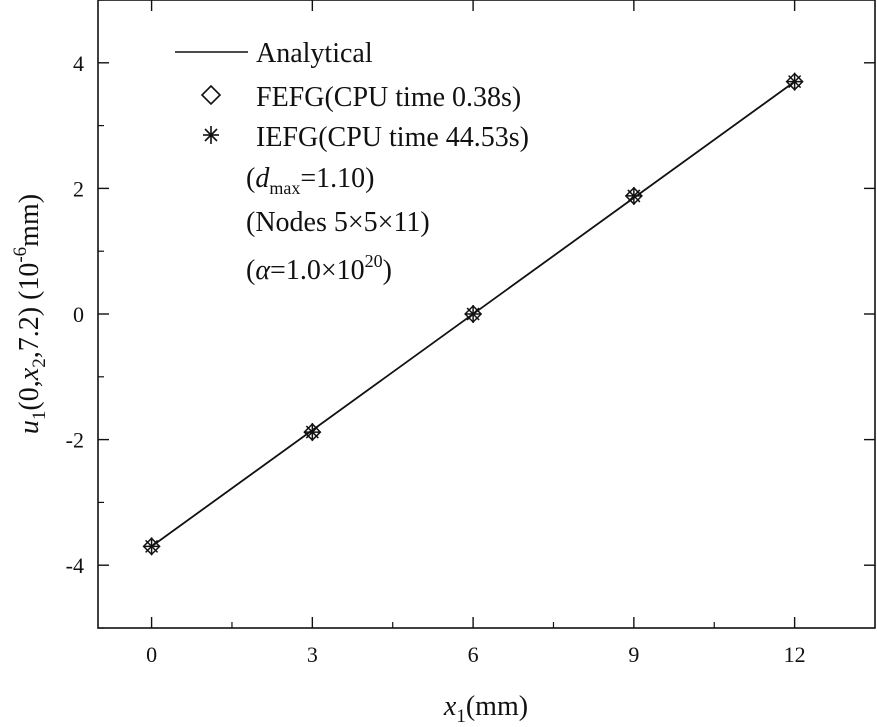  I want to click on y-tick-label: 0, so click(78, 314).